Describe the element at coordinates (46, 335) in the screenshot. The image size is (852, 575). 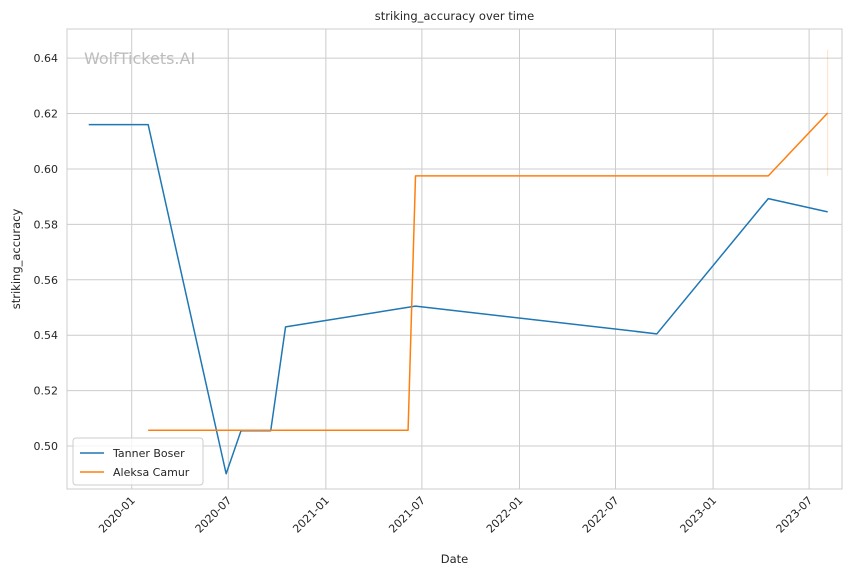
I see `y-tick-label: 0.54` at that location.